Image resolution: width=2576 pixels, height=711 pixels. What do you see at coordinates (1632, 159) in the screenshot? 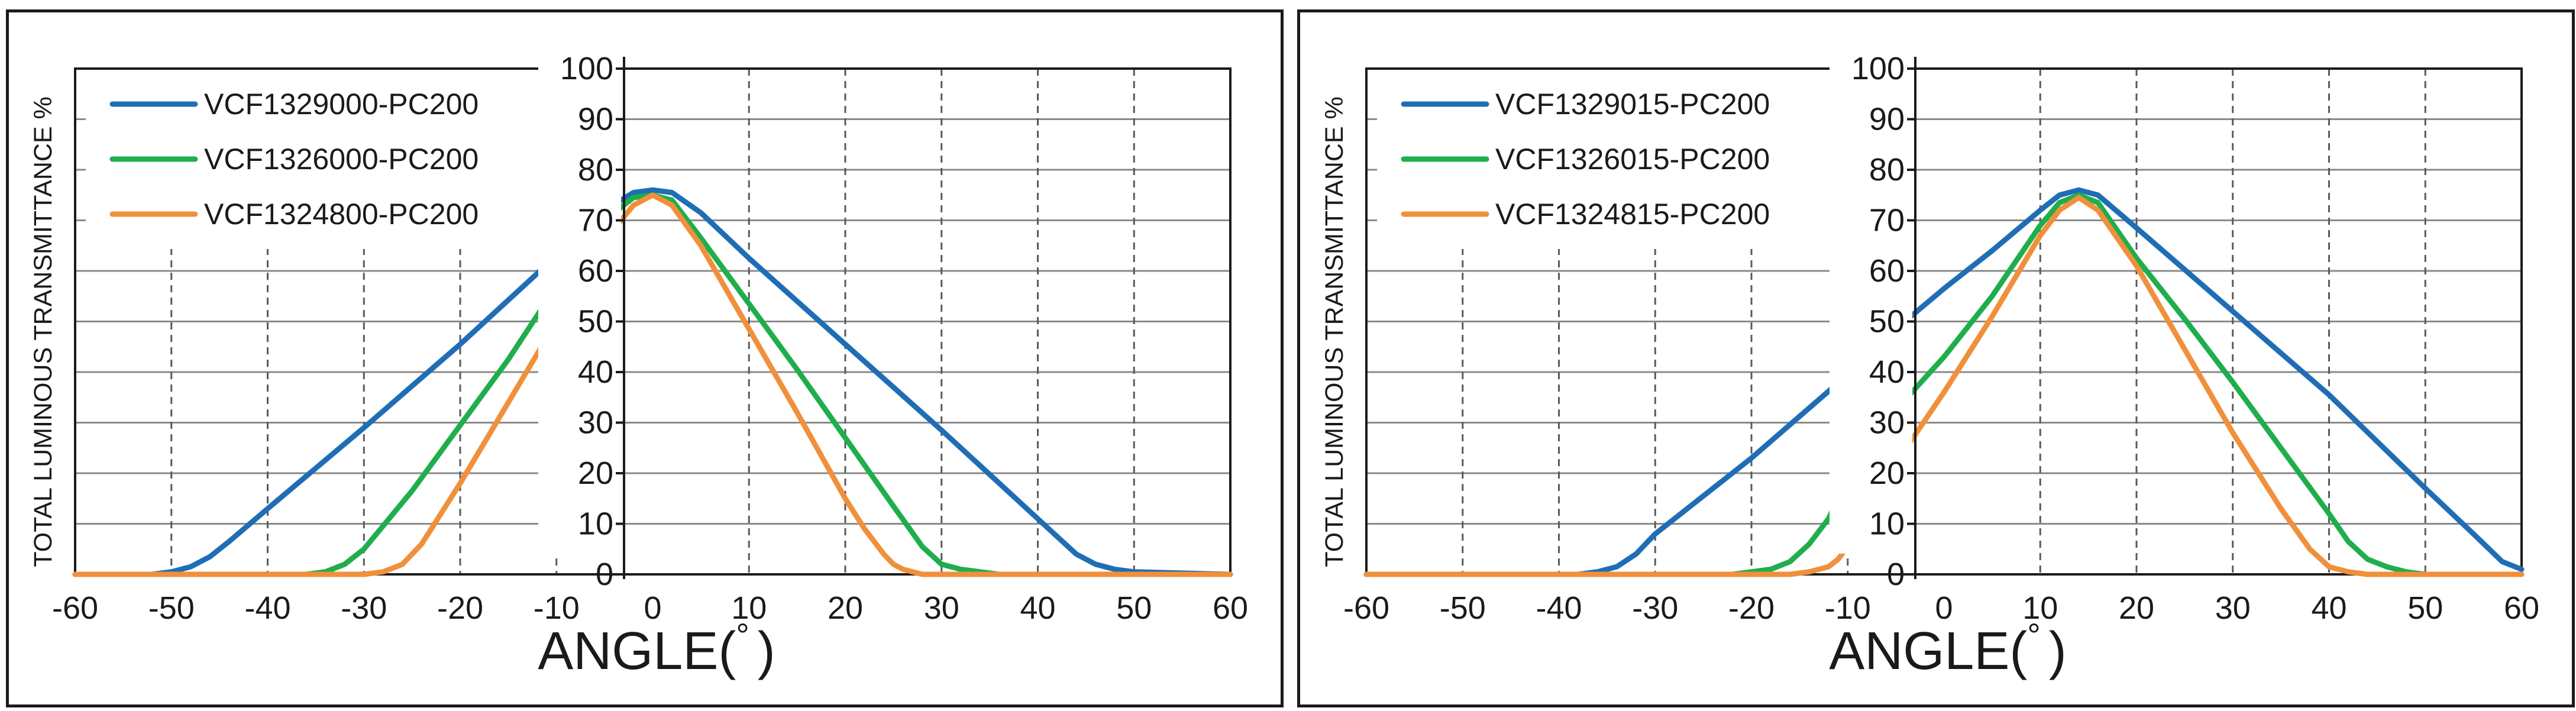
I see `legend-label: VCF1326015-PC200` at bounding box center [1632, 159].